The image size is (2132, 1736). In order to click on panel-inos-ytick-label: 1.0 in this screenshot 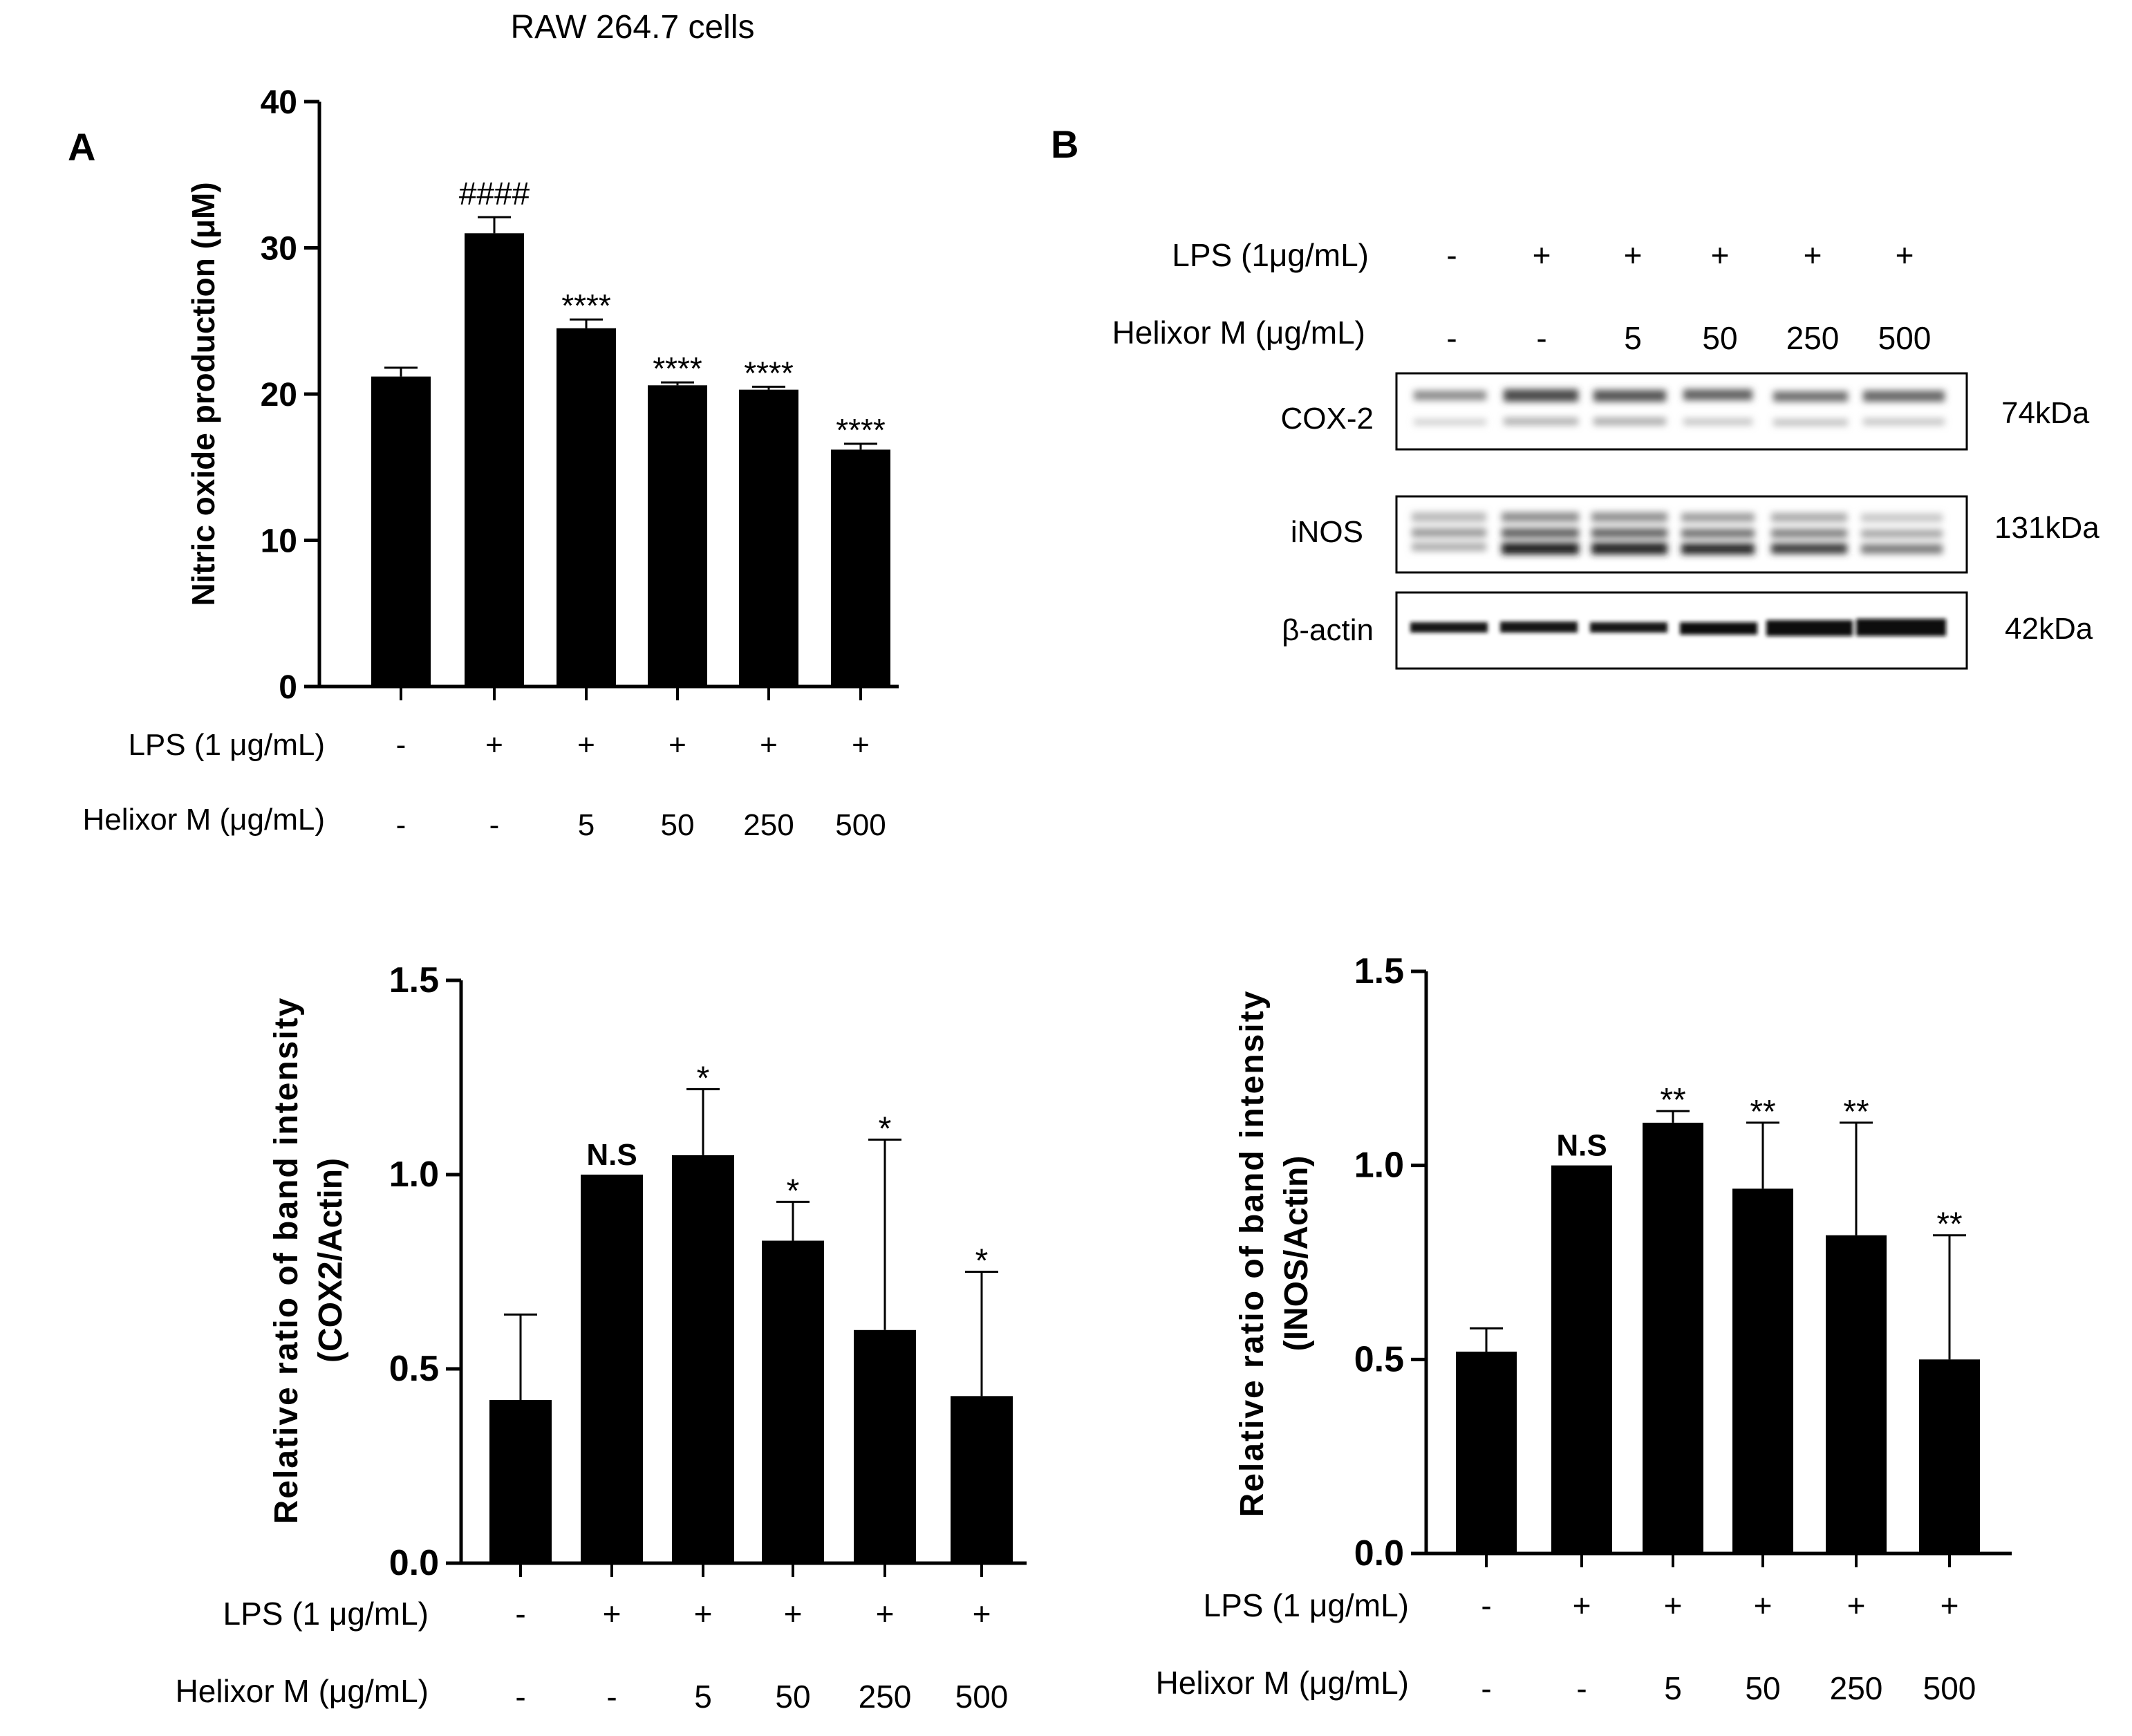, I will do `click(1379, 1166)`.